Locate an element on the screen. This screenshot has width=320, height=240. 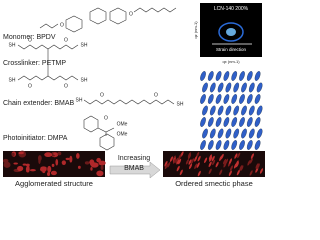
arrow is located at coordinates (135, 170).